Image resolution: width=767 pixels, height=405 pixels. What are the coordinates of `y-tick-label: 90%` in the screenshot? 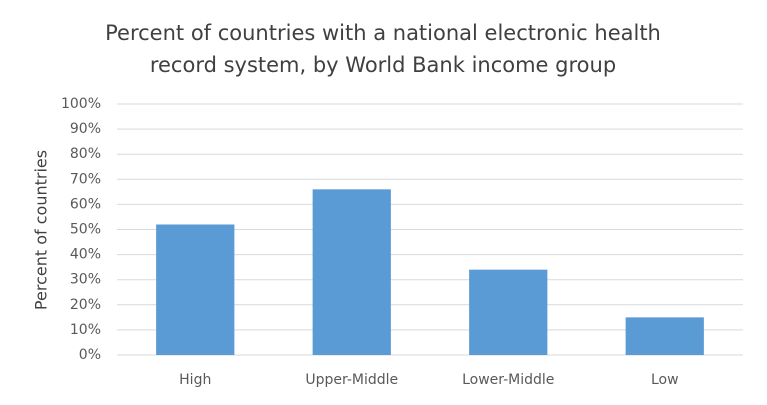 It's located at (85, 129).